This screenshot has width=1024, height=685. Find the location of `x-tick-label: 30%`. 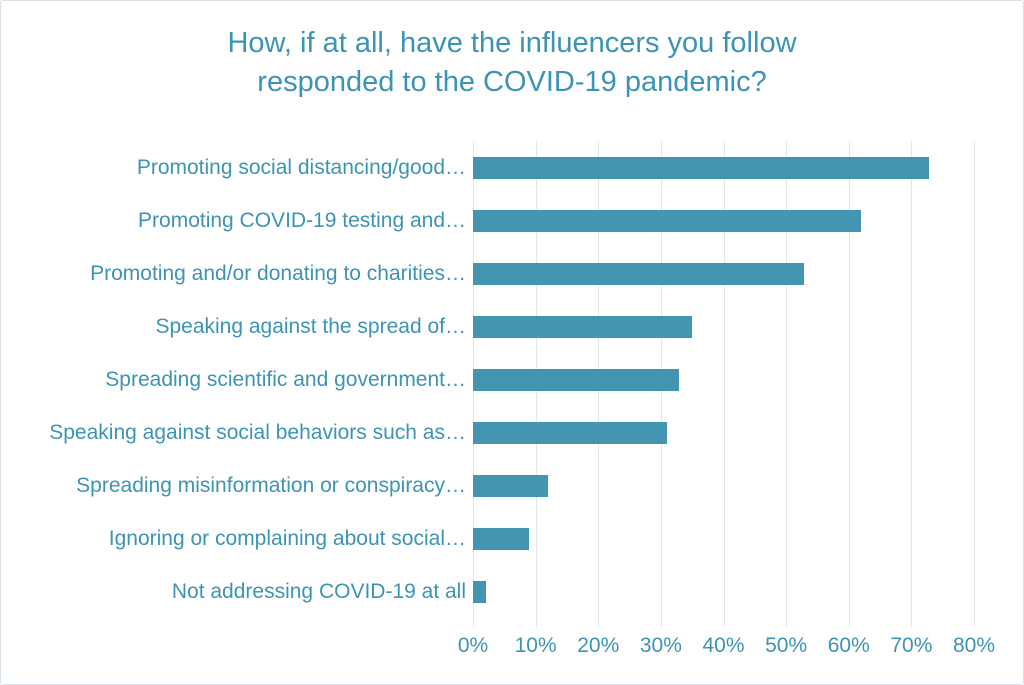

x-tick-label: 30% is located at coordinates (660, 645).